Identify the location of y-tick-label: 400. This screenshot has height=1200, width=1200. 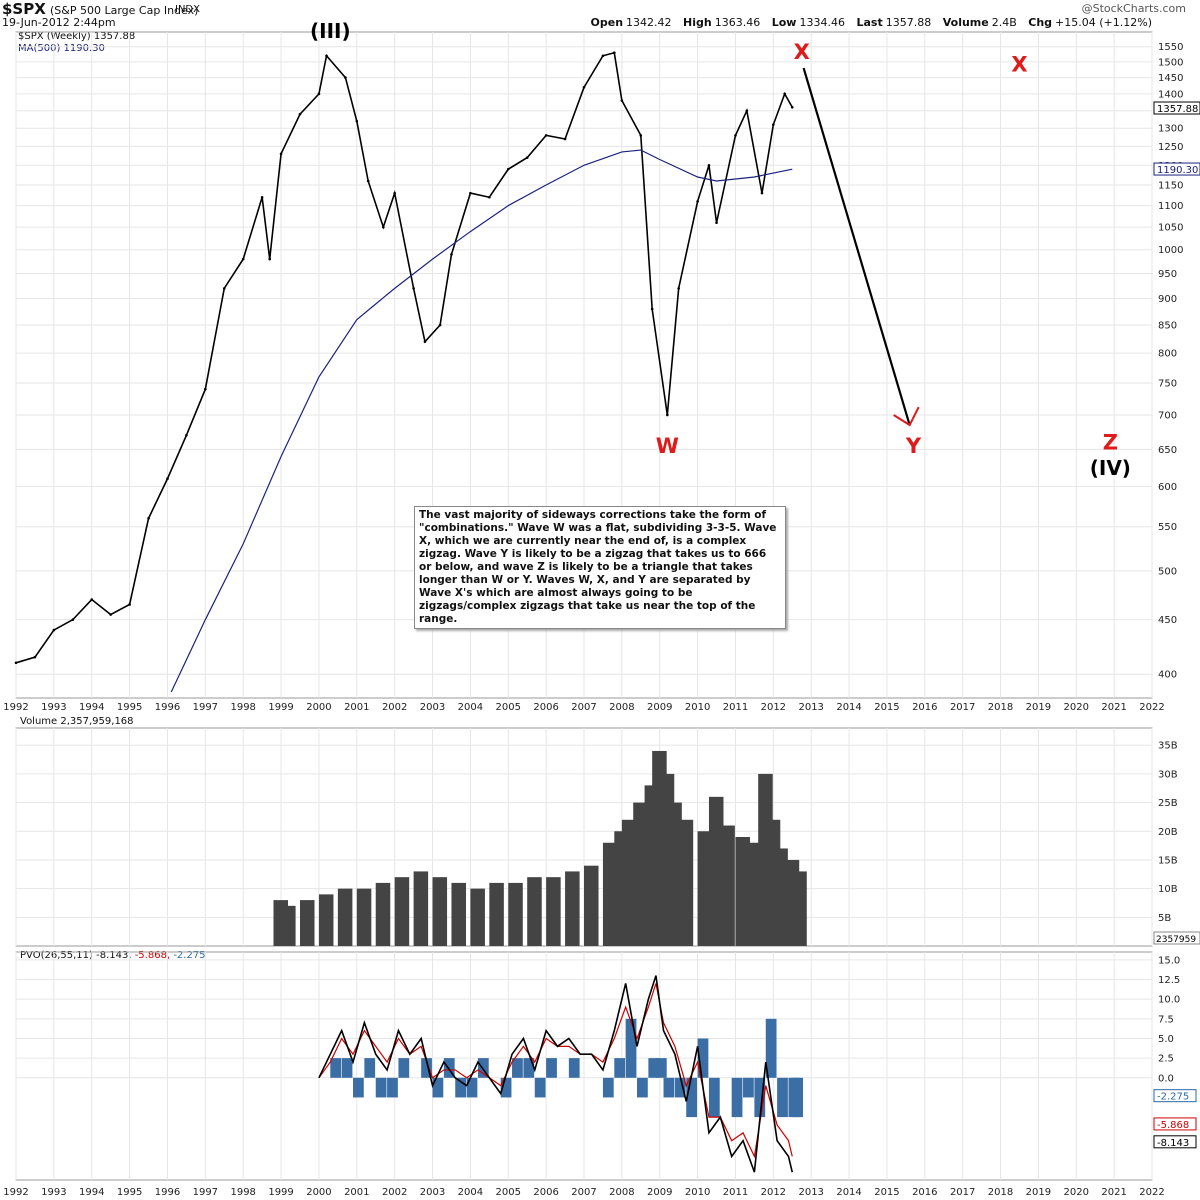
(1167, 675).